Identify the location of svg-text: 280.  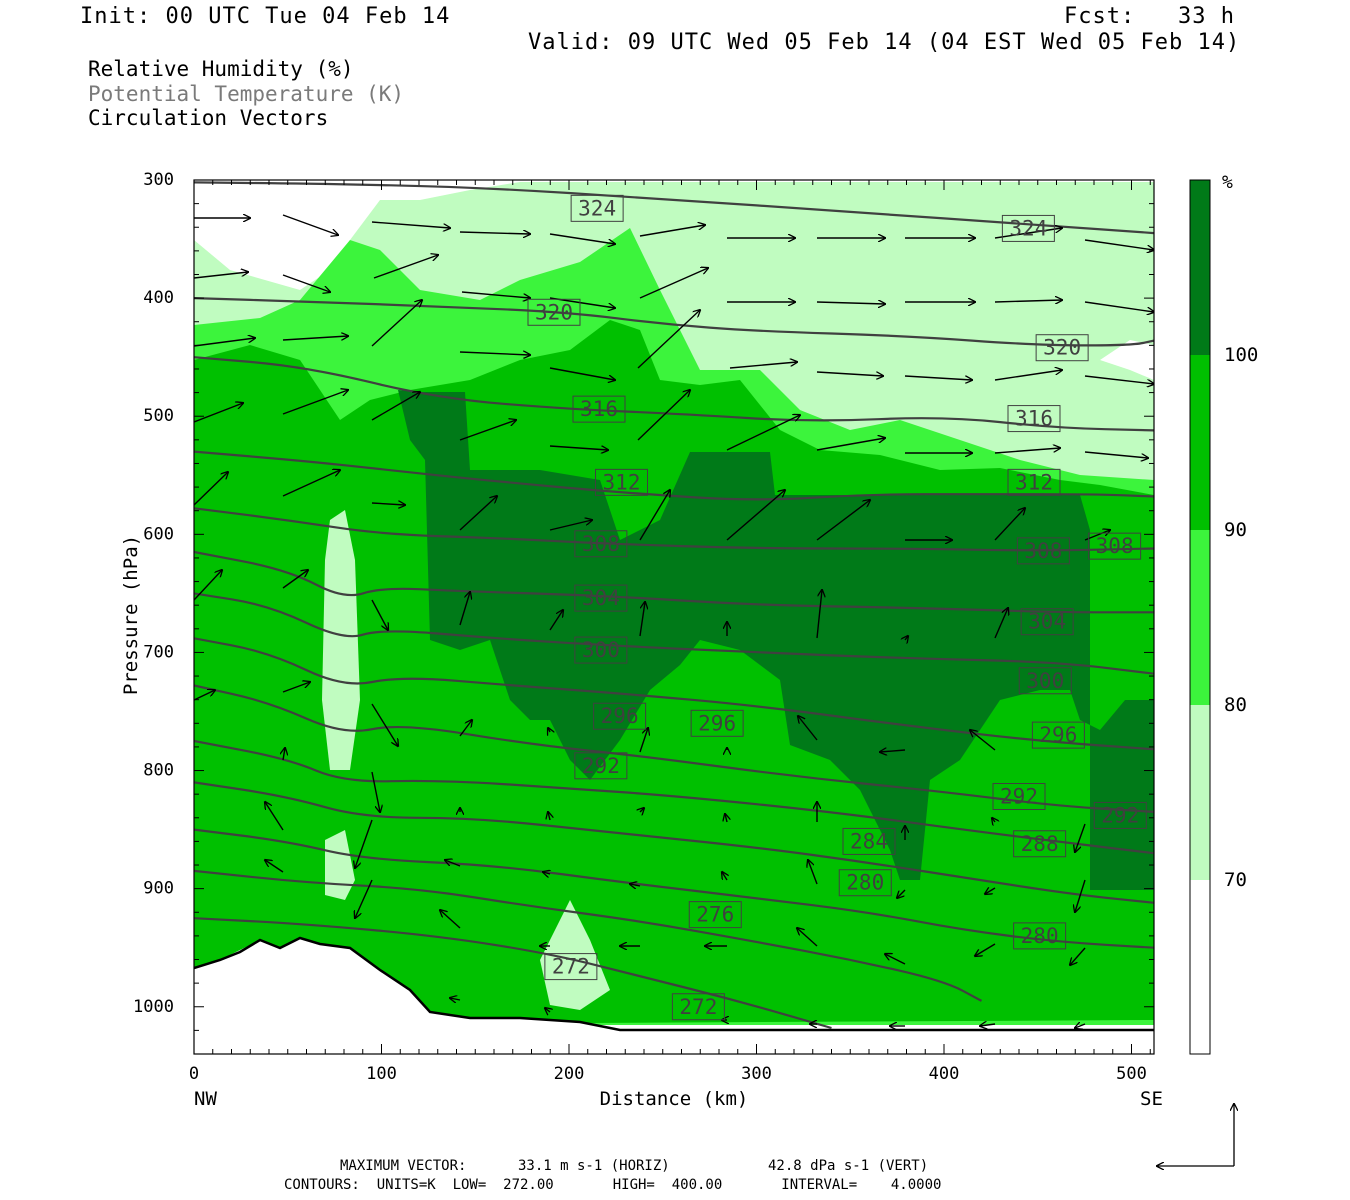
(1040, 936).